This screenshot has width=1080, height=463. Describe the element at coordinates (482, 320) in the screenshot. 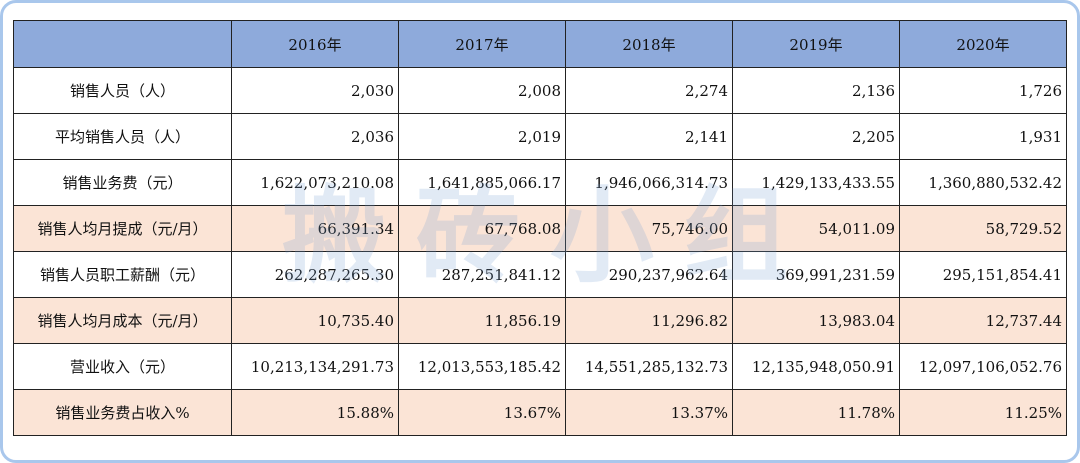

I see `table-cell: 11,856.19` at that location.